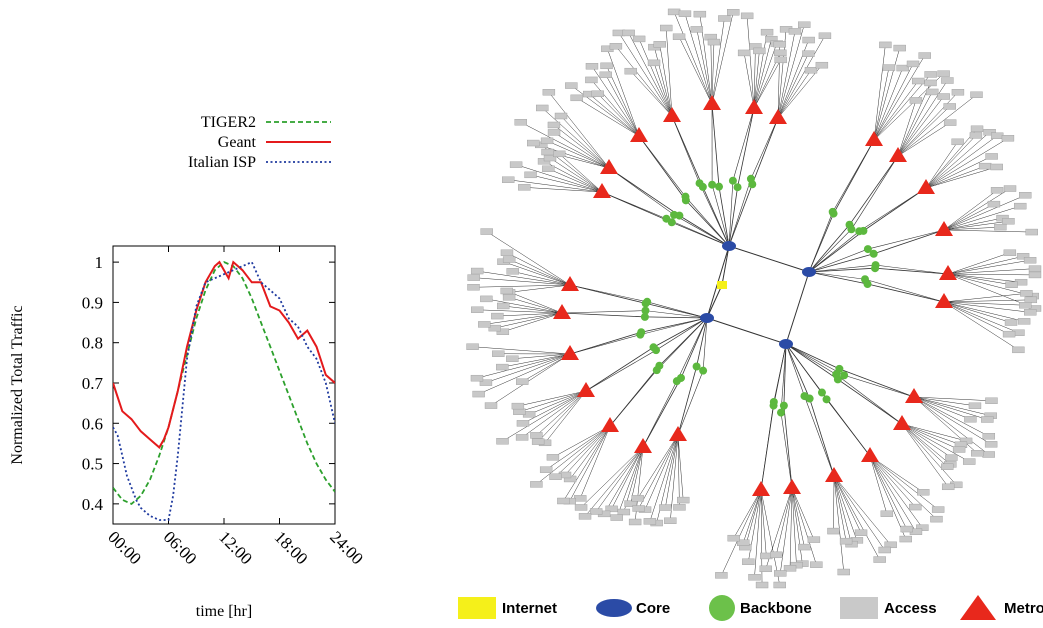 The height and width of the screenshot is (628, 1043). I want to click on y-axis-label: Normalized Total Traffic, so click(17, 384).